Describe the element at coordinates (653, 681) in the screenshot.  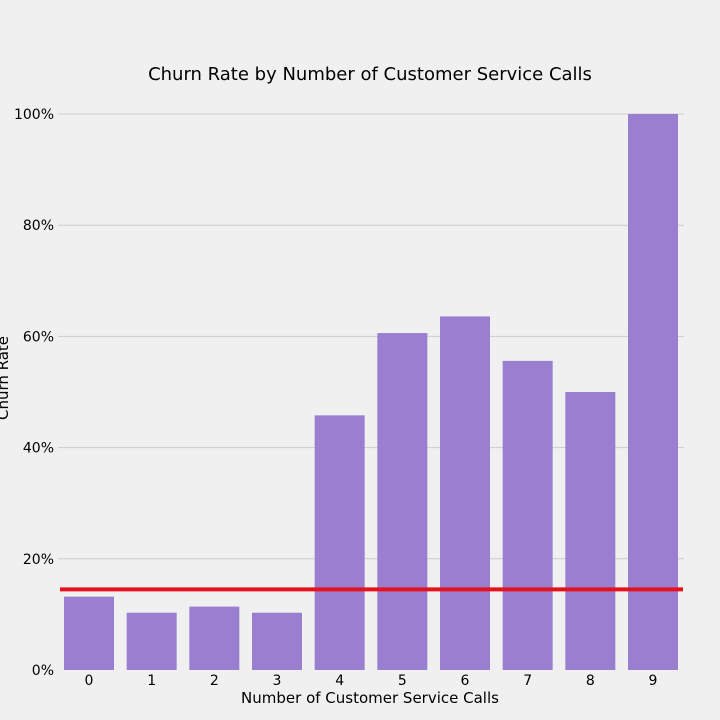
I see `x-tick-label: 9` at that location.